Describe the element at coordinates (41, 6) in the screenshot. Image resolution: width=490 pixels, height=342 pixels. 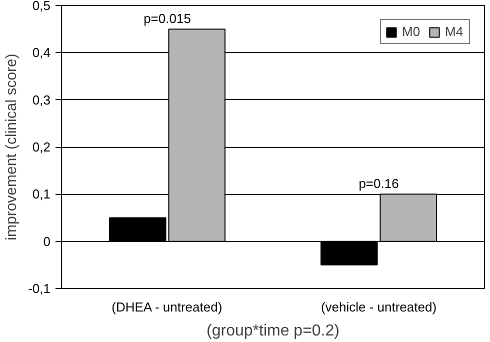
I see `y-tick-label: 0,5` at that location.